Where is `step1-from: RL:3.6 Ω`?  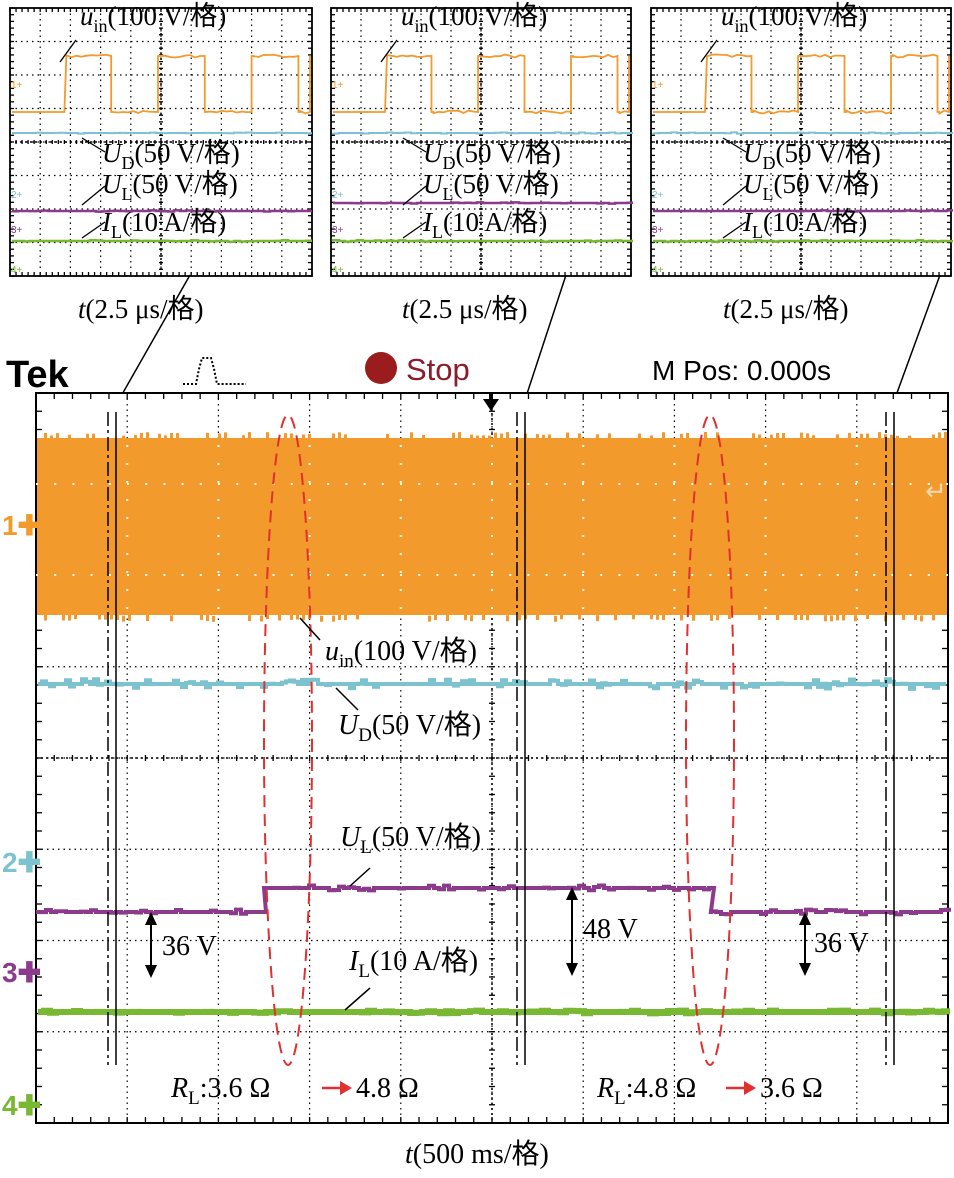 step1-from: RL:3.6 Ω is located at coordinates (220, 1091).